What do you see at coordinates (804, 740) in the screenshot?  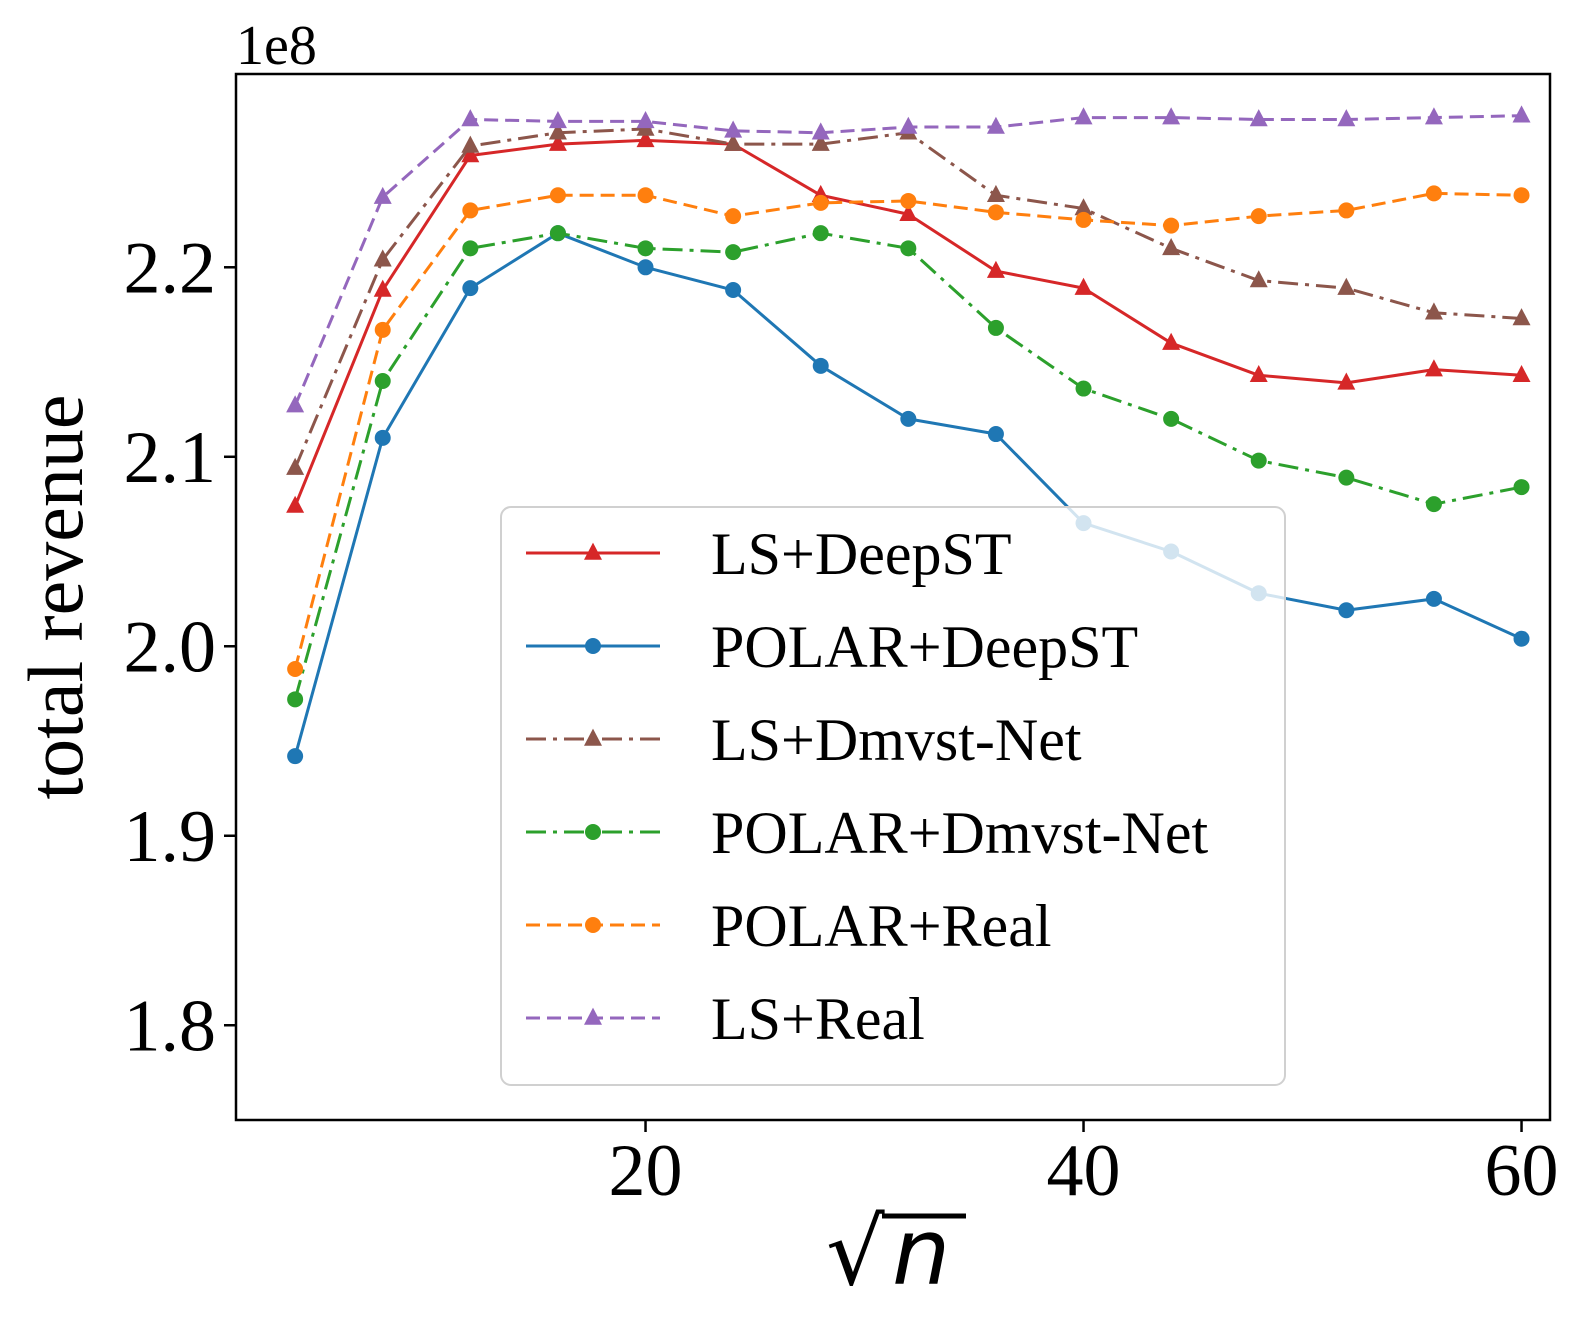 I see `legend-item: LS+Dmvst-Net` at bounding box center [804, 740].